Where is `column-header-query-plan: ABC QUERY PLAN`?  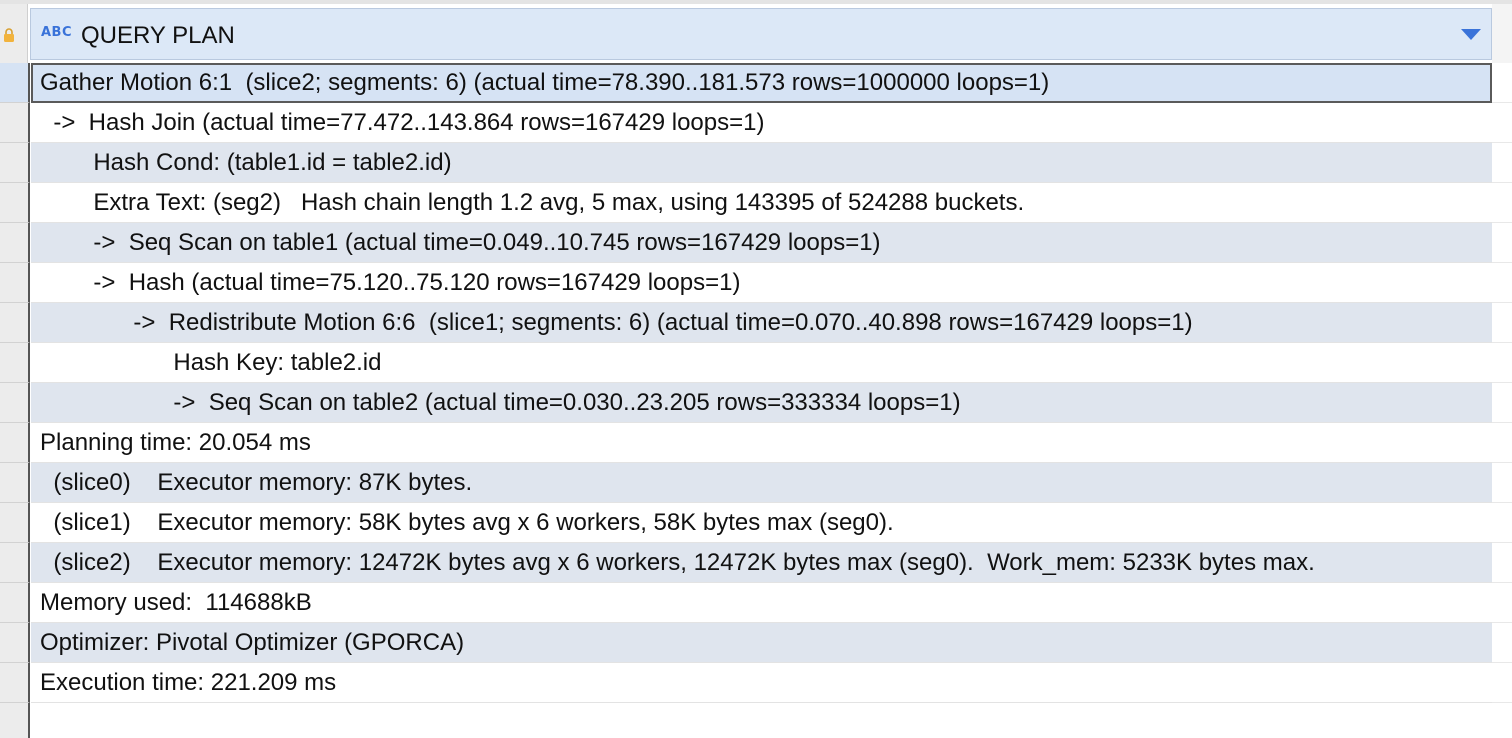 column-header-query-plan: ABC QUERY PLAN is located at coordinates (761, 34).